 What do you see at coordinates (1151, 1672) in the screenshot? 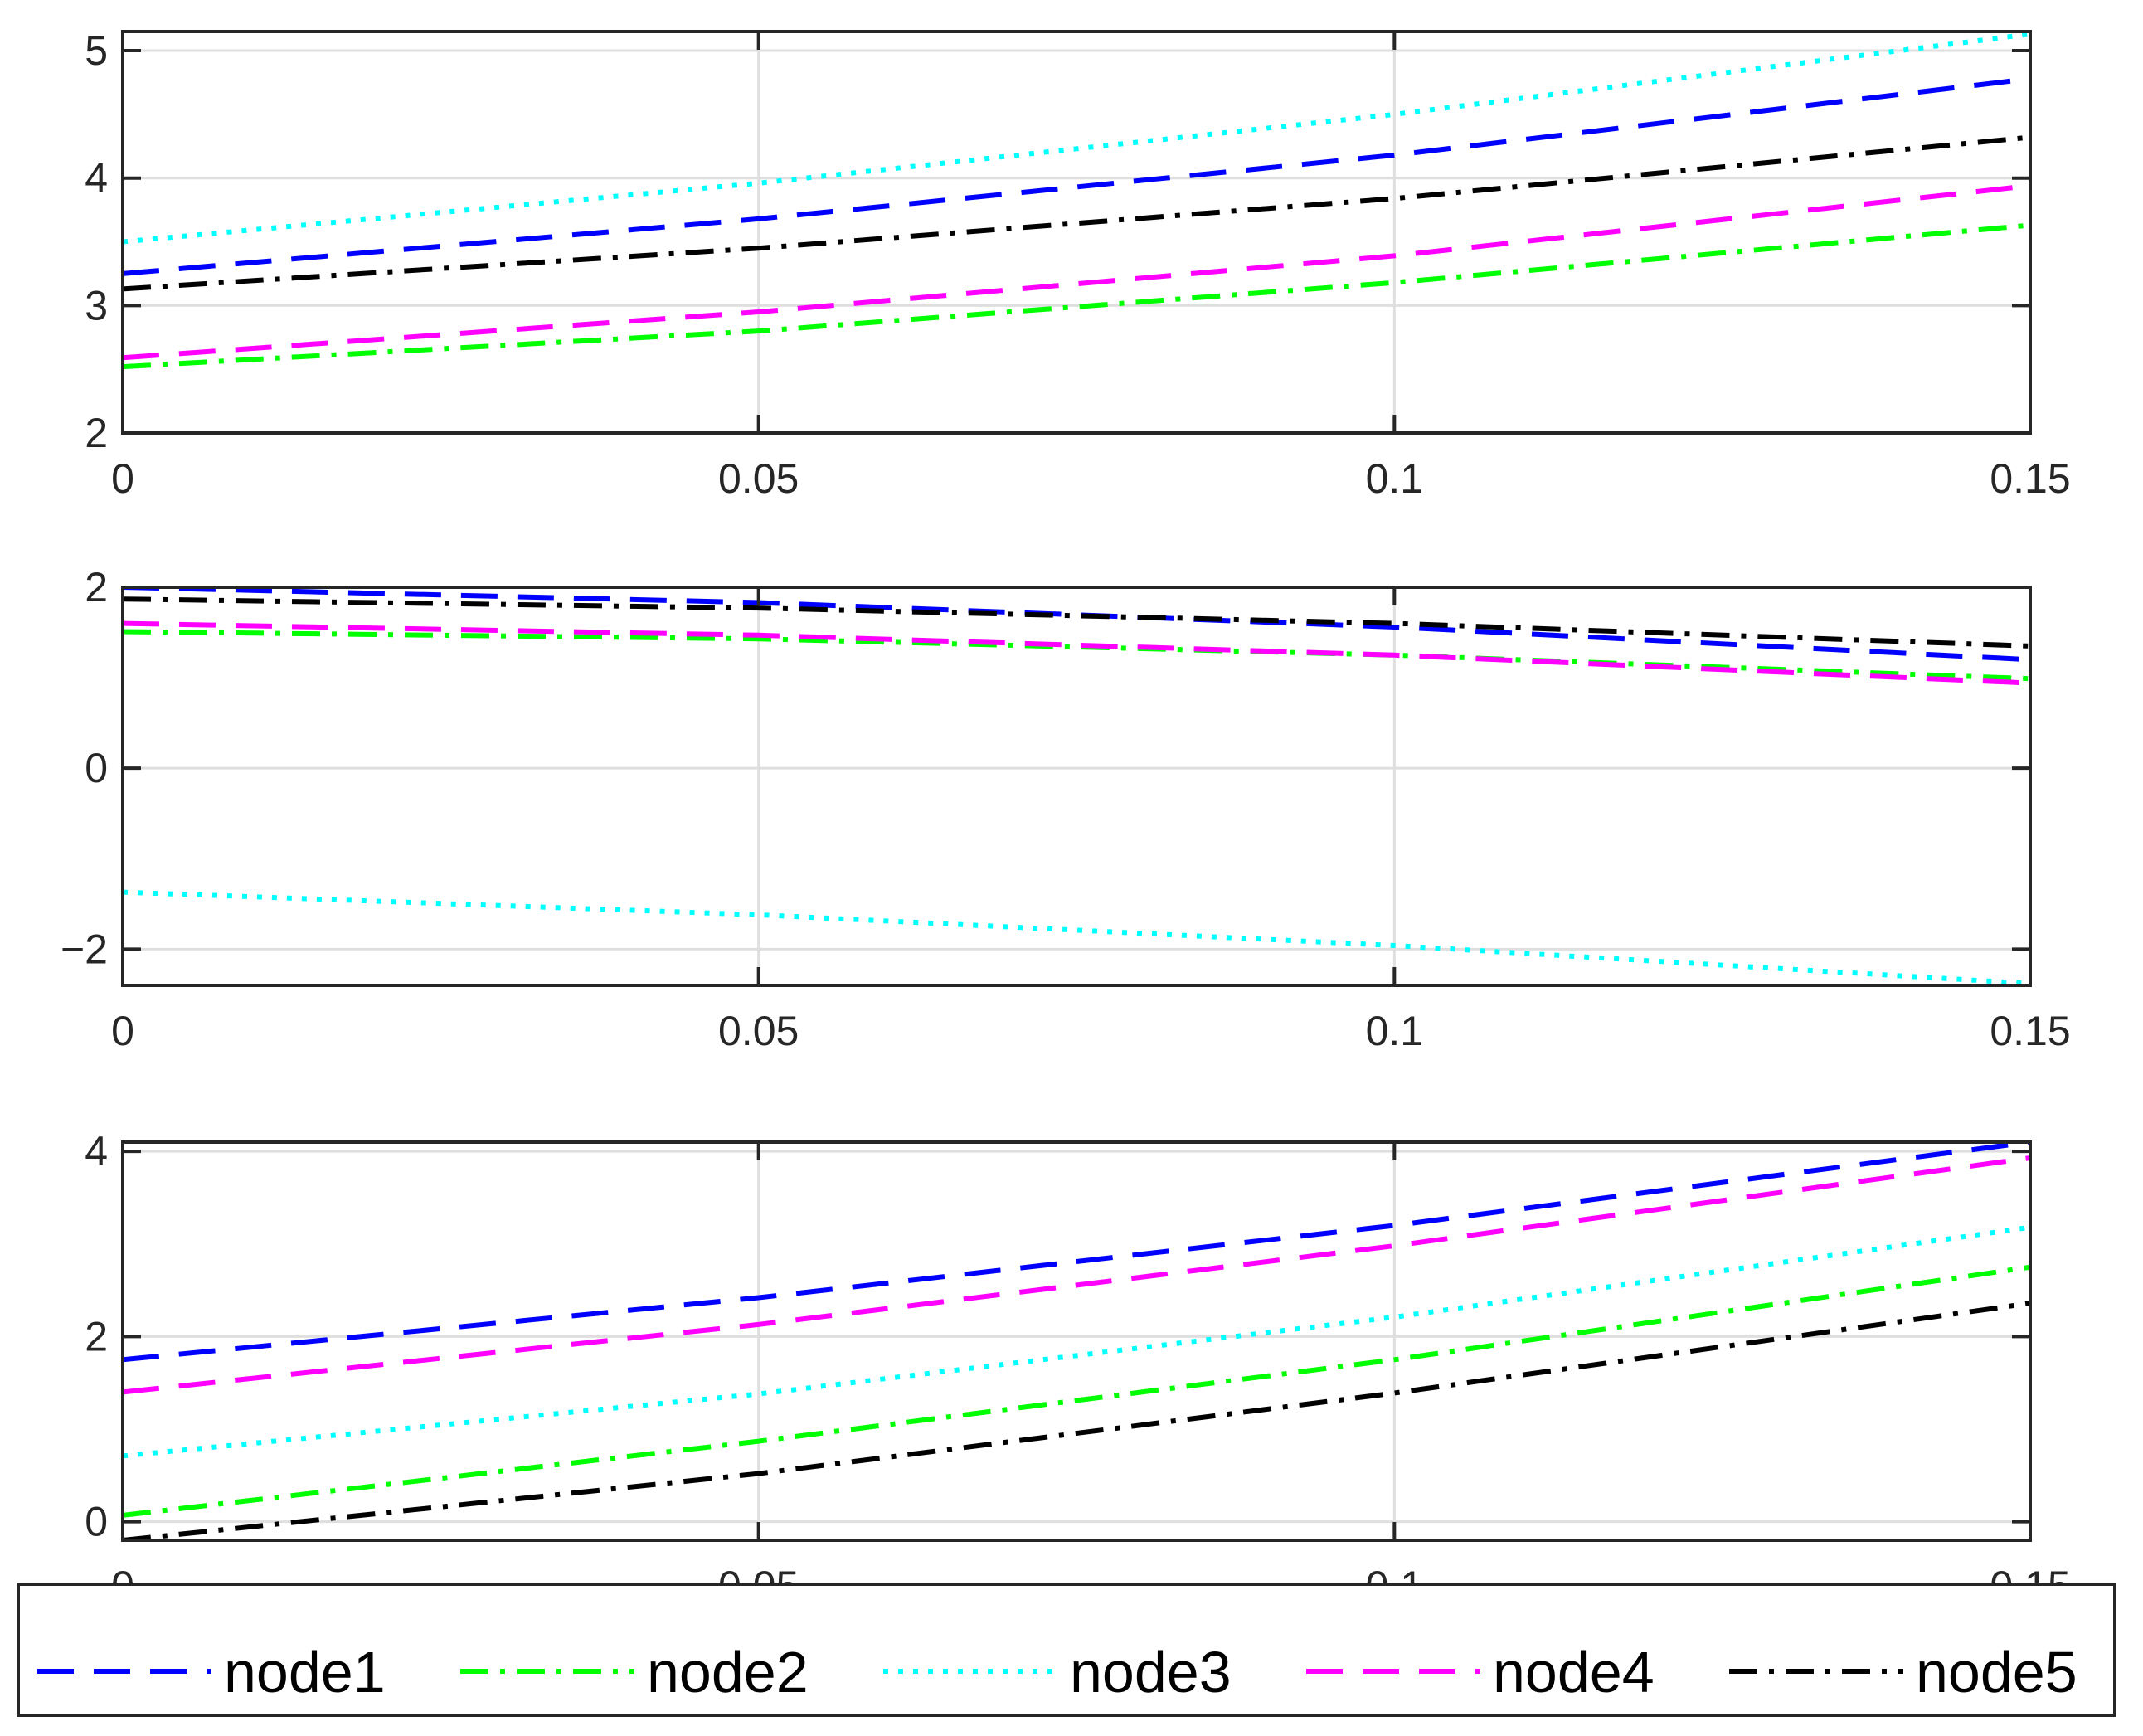
I see `legend-label-node3: node3` at bounding box center [1151, 1672].